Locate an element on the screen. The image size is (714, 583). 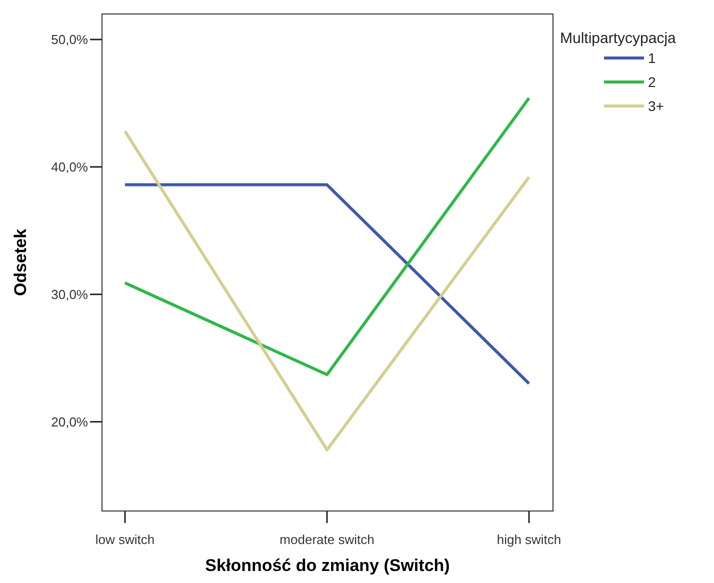
x-axis-title: Skłonność do zmiany (Switch) is located at coordinates (327, 565).